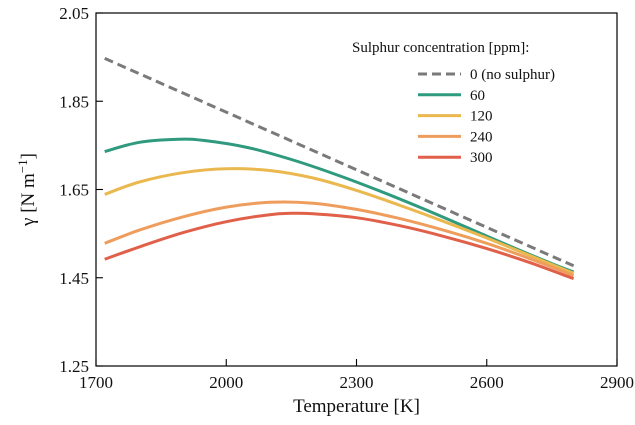 The height and width of the screenshot is (425, 635). Describe the element at coordinates (481, 117) in the screenshot. I see `legend-entry-label: 120` at that location.